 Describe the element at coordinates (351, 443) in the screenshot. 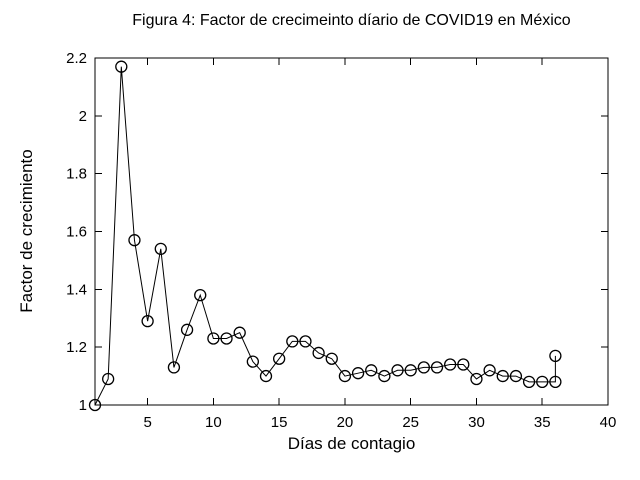

I see `x-axis-label: Días de contagio` at that location.